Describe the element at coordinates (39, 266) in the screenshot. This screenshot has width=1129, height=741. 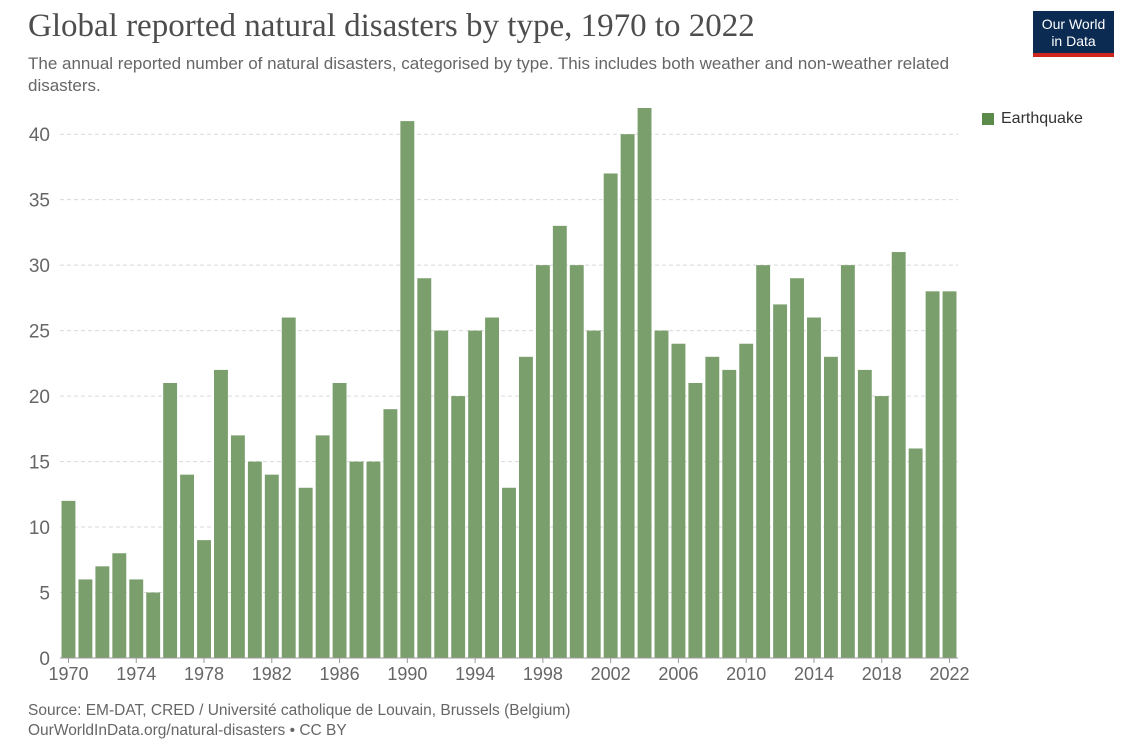
I see `y-tick-label: 30` at that location.